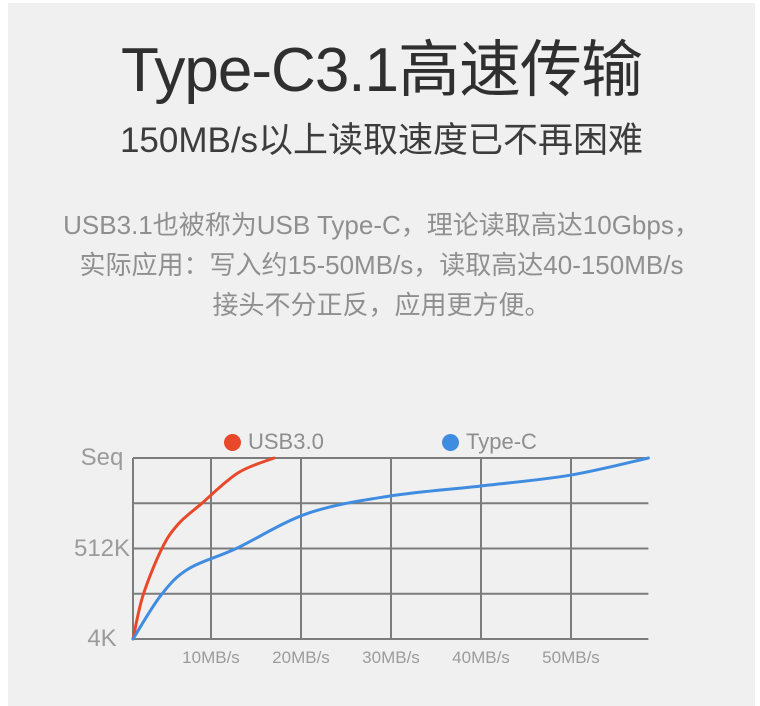 The width and height of the screenshot is (760, 706). I want to click on page-title: Type-C3.1高速传输, so click(381, 70).